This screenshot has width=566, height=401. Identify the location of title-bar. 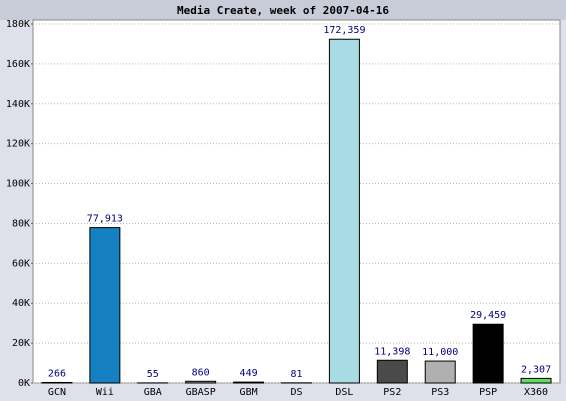
(283, 10).